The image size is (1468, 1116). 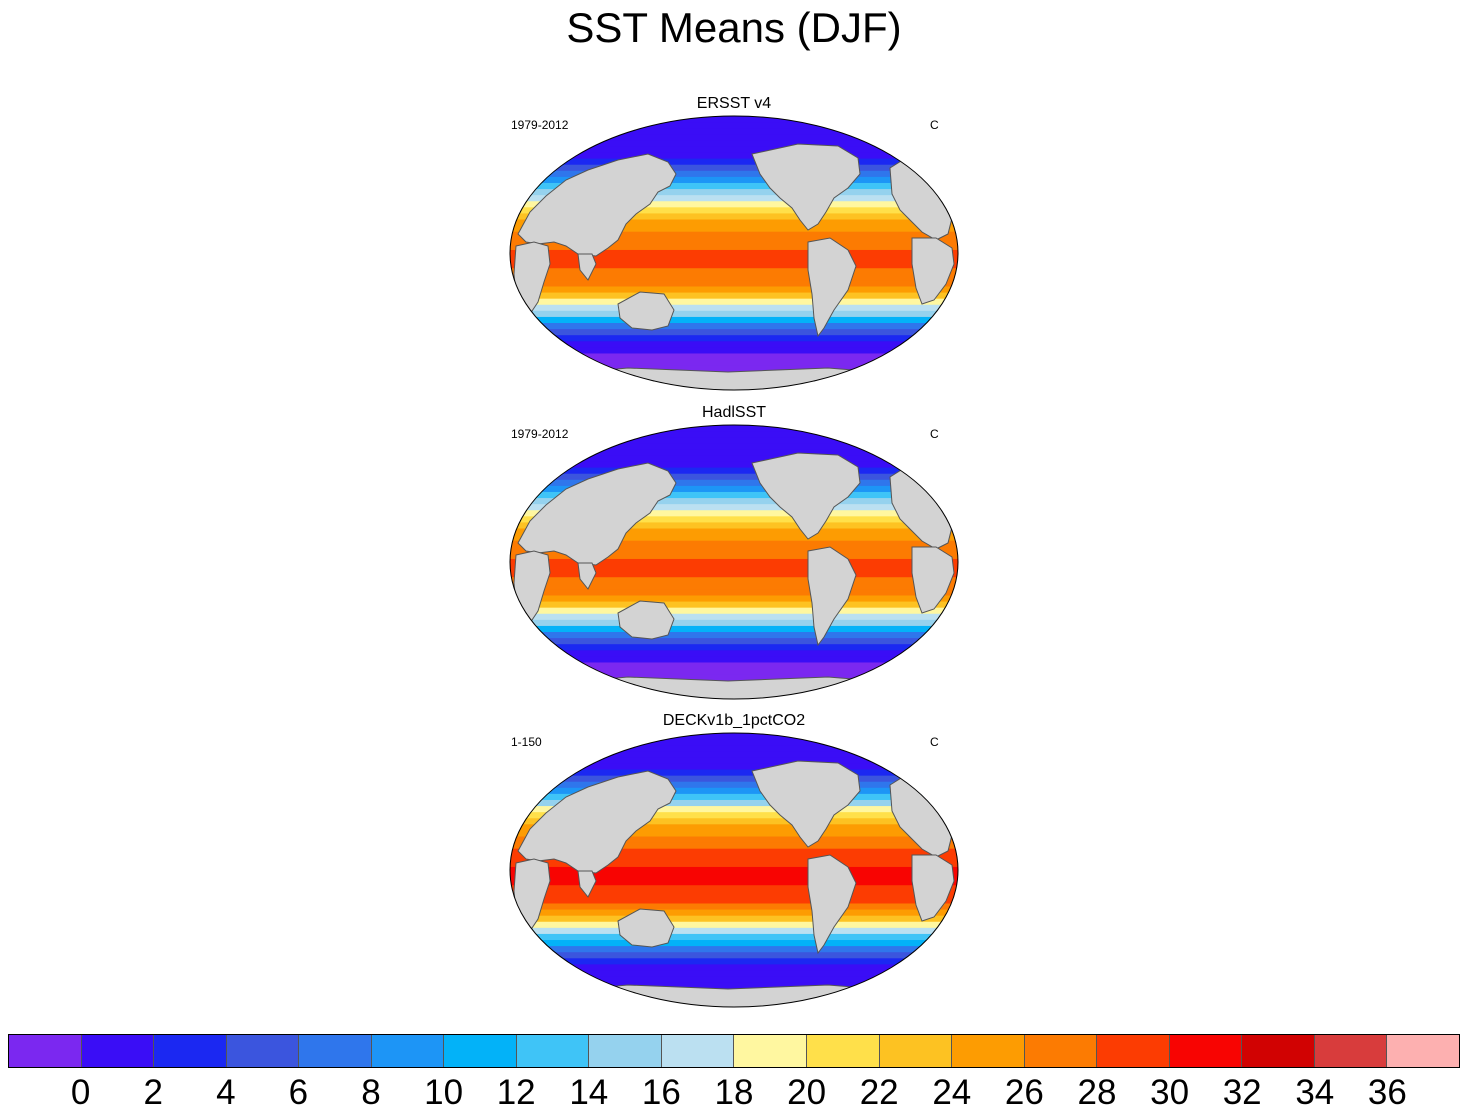 I want to click on panel-2-title: HadlSST, so click(x=734, y=412).